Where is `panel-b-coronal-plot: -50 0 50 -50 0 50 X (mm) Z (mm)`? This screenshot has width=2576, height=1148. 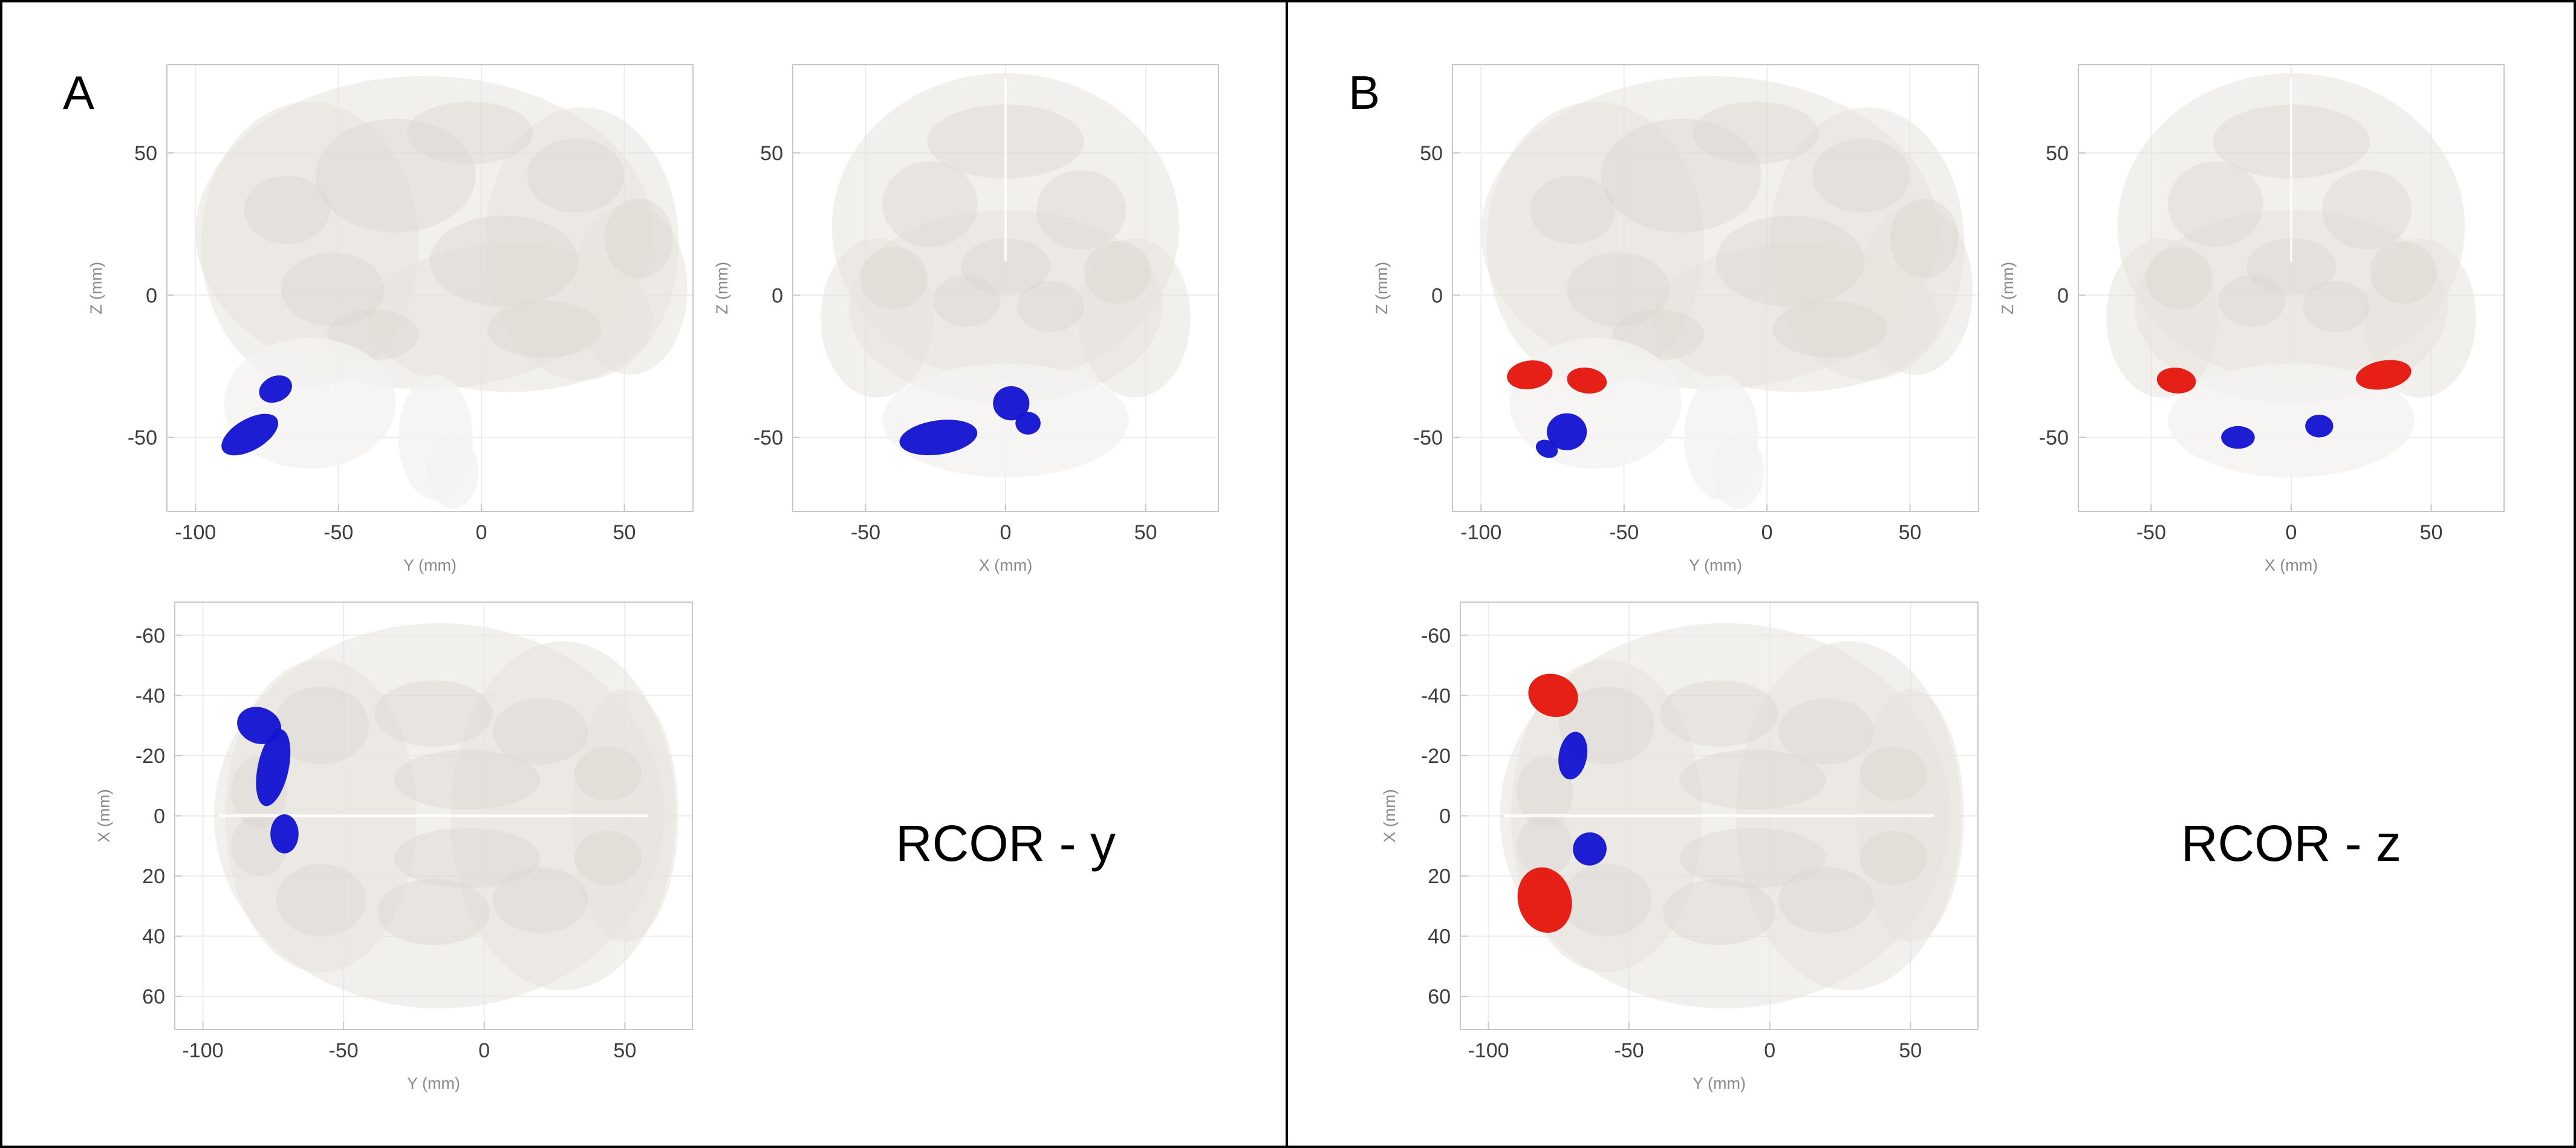
panel-b-coronal-plot: -50 0 50 -50 0 50 X (mm) Z (mm) is located at coordinates (2252, 319).